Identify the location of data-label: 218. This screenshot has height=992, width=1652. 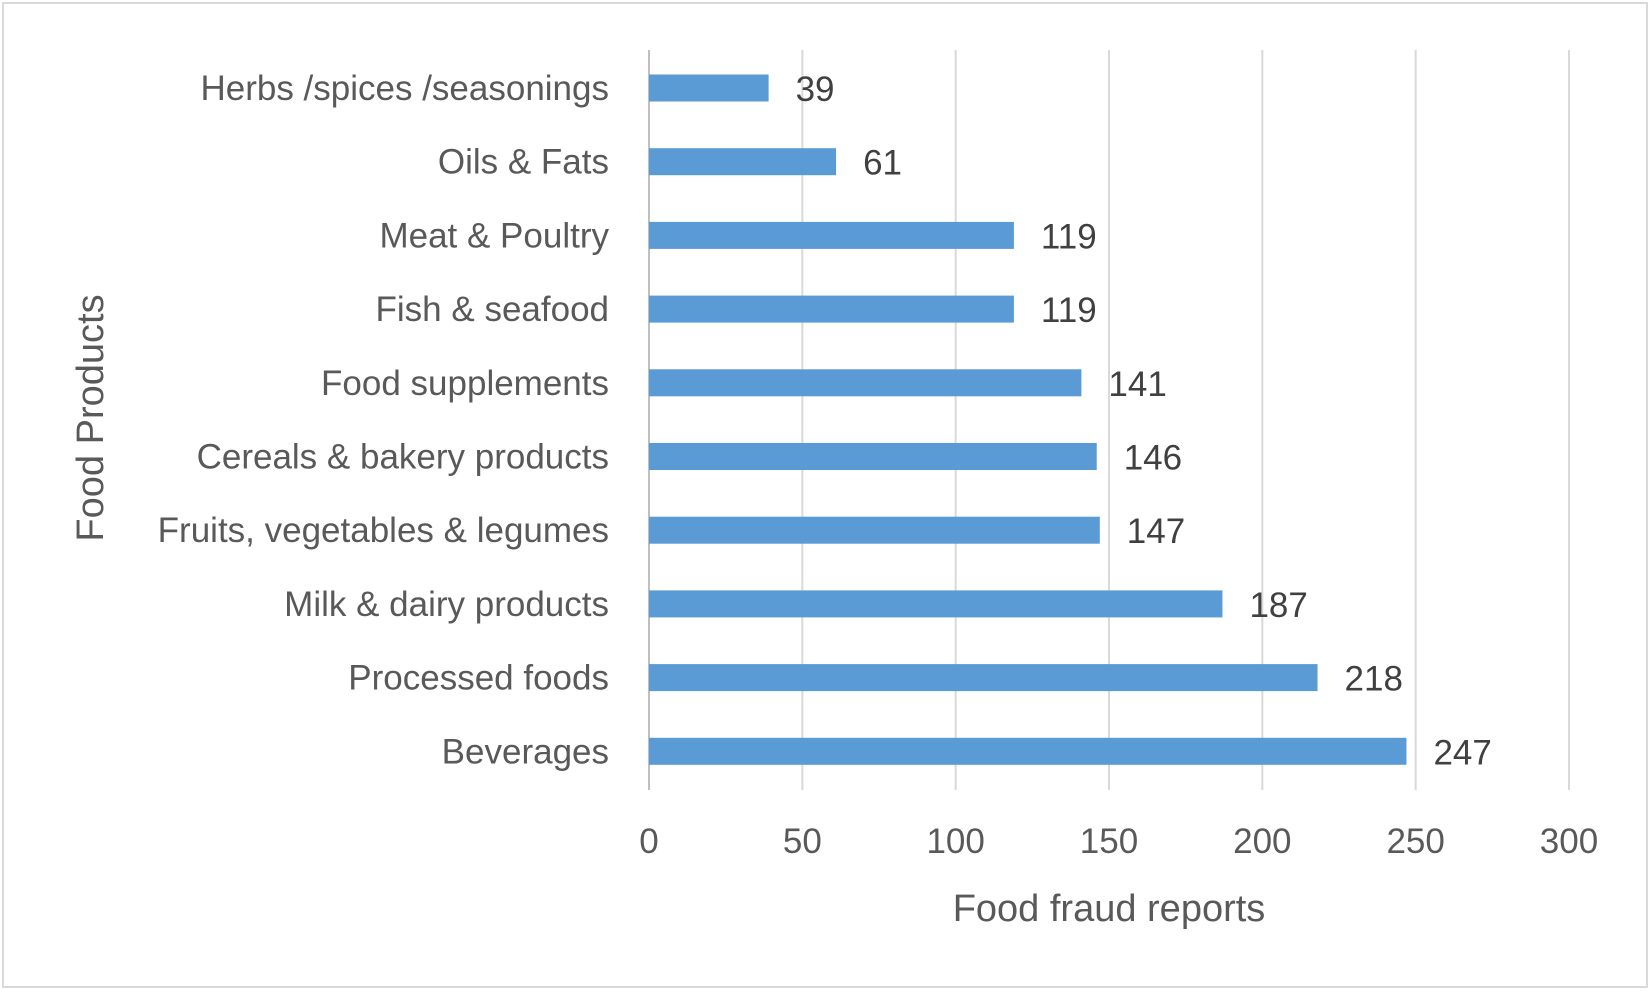
(1374, 679).